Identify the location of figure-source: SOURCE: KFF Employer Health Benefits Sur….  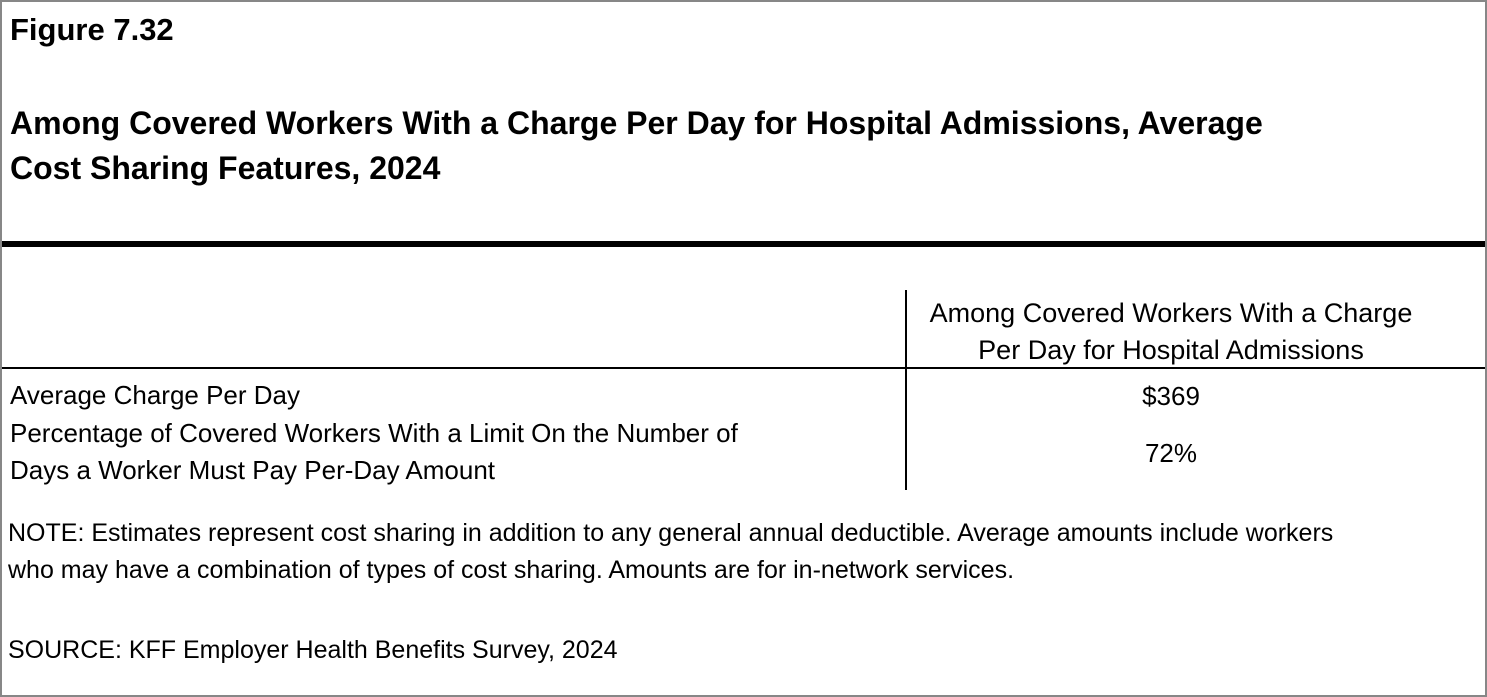
(313, 650).